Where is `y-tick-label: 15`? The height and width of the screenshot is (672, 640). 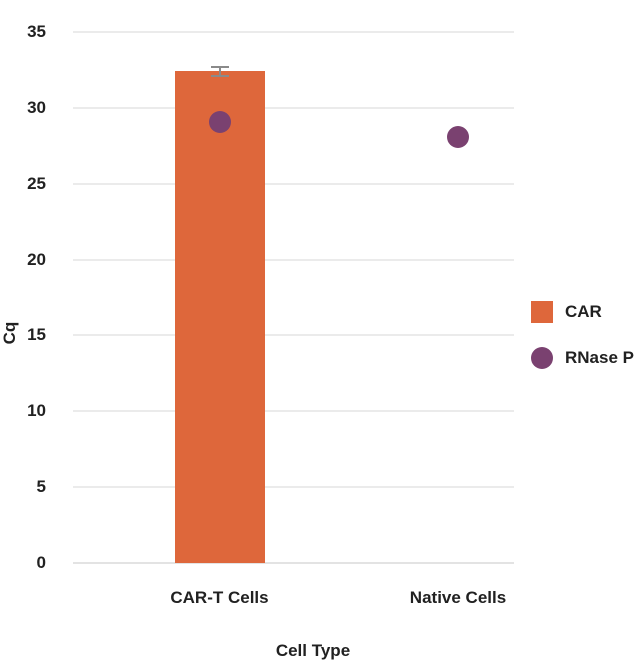
y-tick-label: 15 is located at coordinates (36, 335).